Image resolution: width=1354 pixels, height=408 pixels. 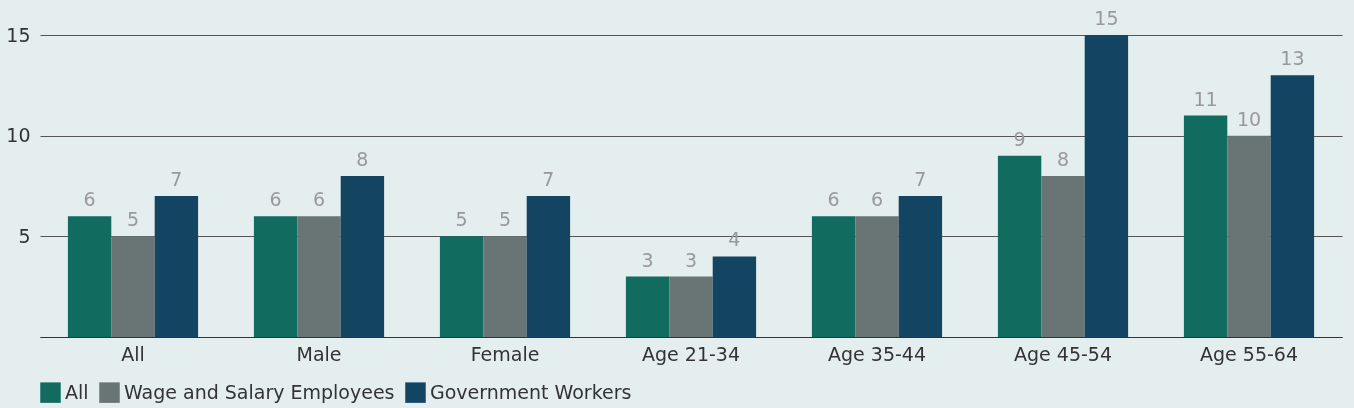 What do you see at coordinates (319, 353) in the screenshot?
I see `x-tick-label: Male` at bounding box center [319, 353].